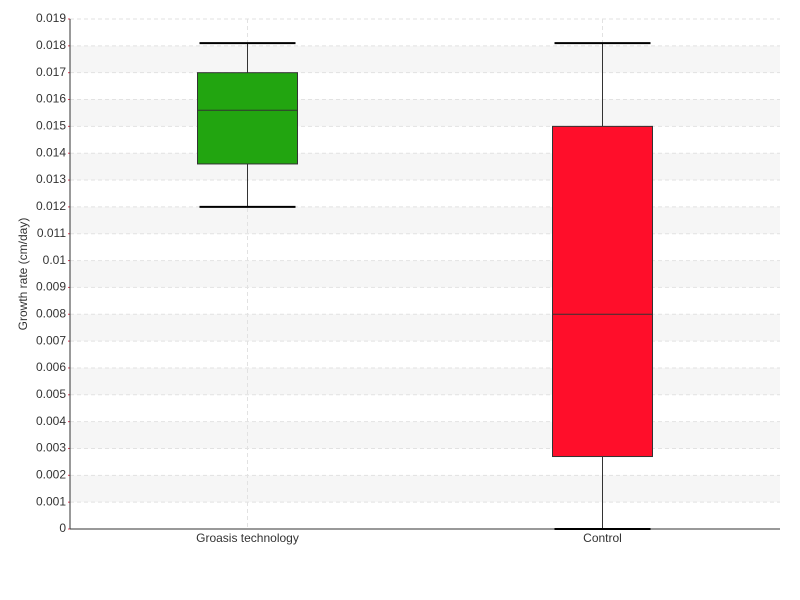 This screenshot has height=600, width=800. What do you see at coordinates (51, 45) in the screenshot?
I see `y-tick-label: 0.018` at bounding box center [51, 45].